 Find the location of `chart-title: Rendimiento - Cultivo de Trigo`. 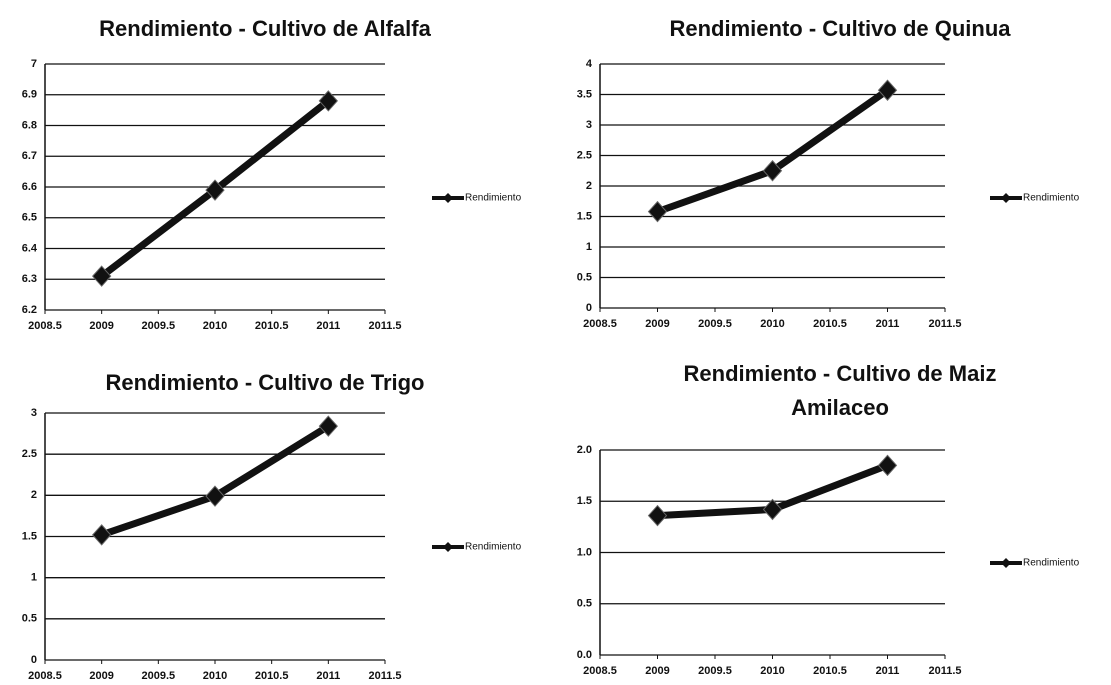

chart-title: Rendimiento - Cultivo de Trigo is located at coordinates (265, 382).